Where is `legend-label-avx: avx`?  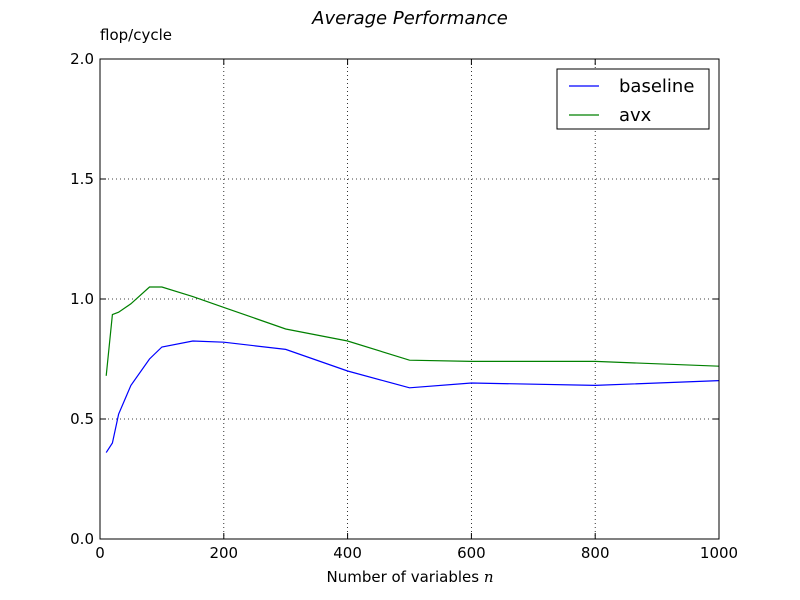
legend-label-avx: avx is located at coordinates (635, 115).